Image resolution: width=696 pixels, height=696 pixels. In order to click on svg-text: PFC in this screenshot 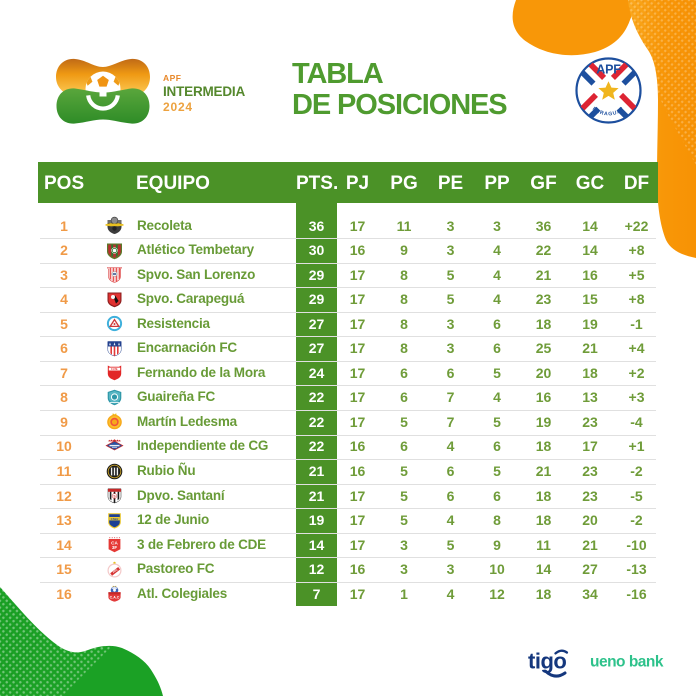, I will do `click(115, 570)`.